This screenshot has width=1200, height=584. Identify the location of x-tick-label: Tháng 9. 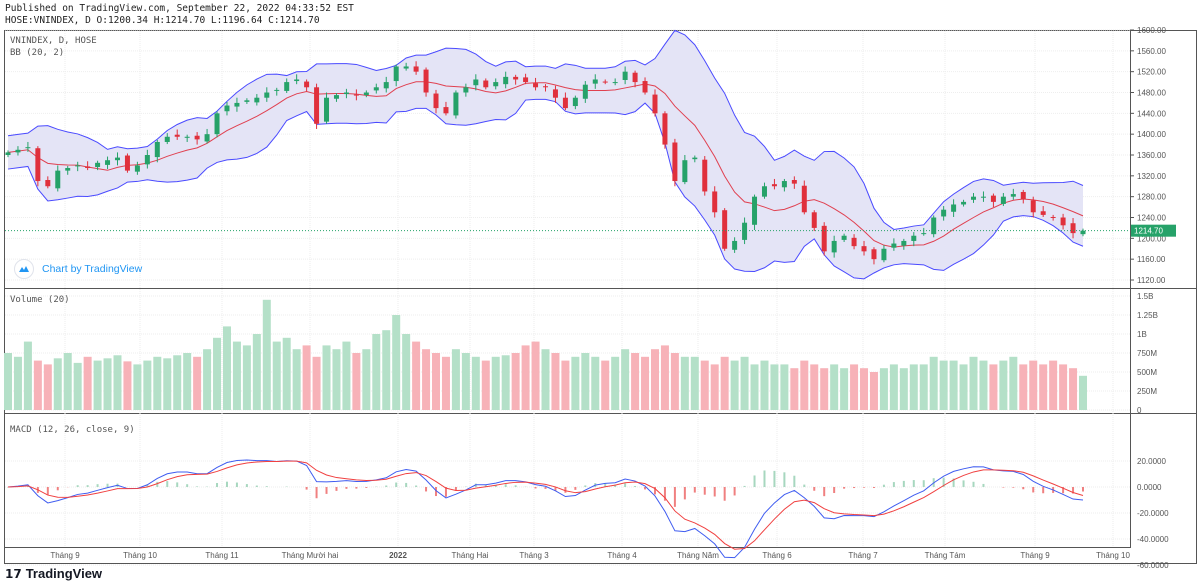
(1035, 555).